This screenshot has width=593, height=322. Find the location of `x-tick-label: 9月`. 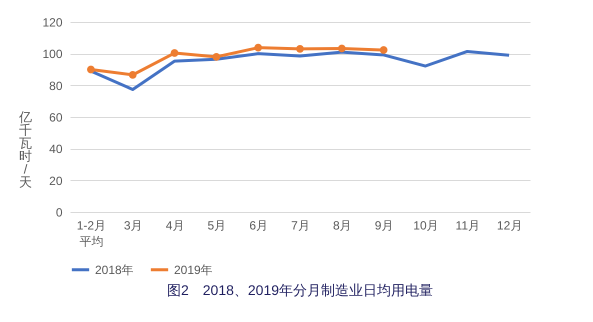

x-tick-label: 9月 is located at coordinates (384, 225).